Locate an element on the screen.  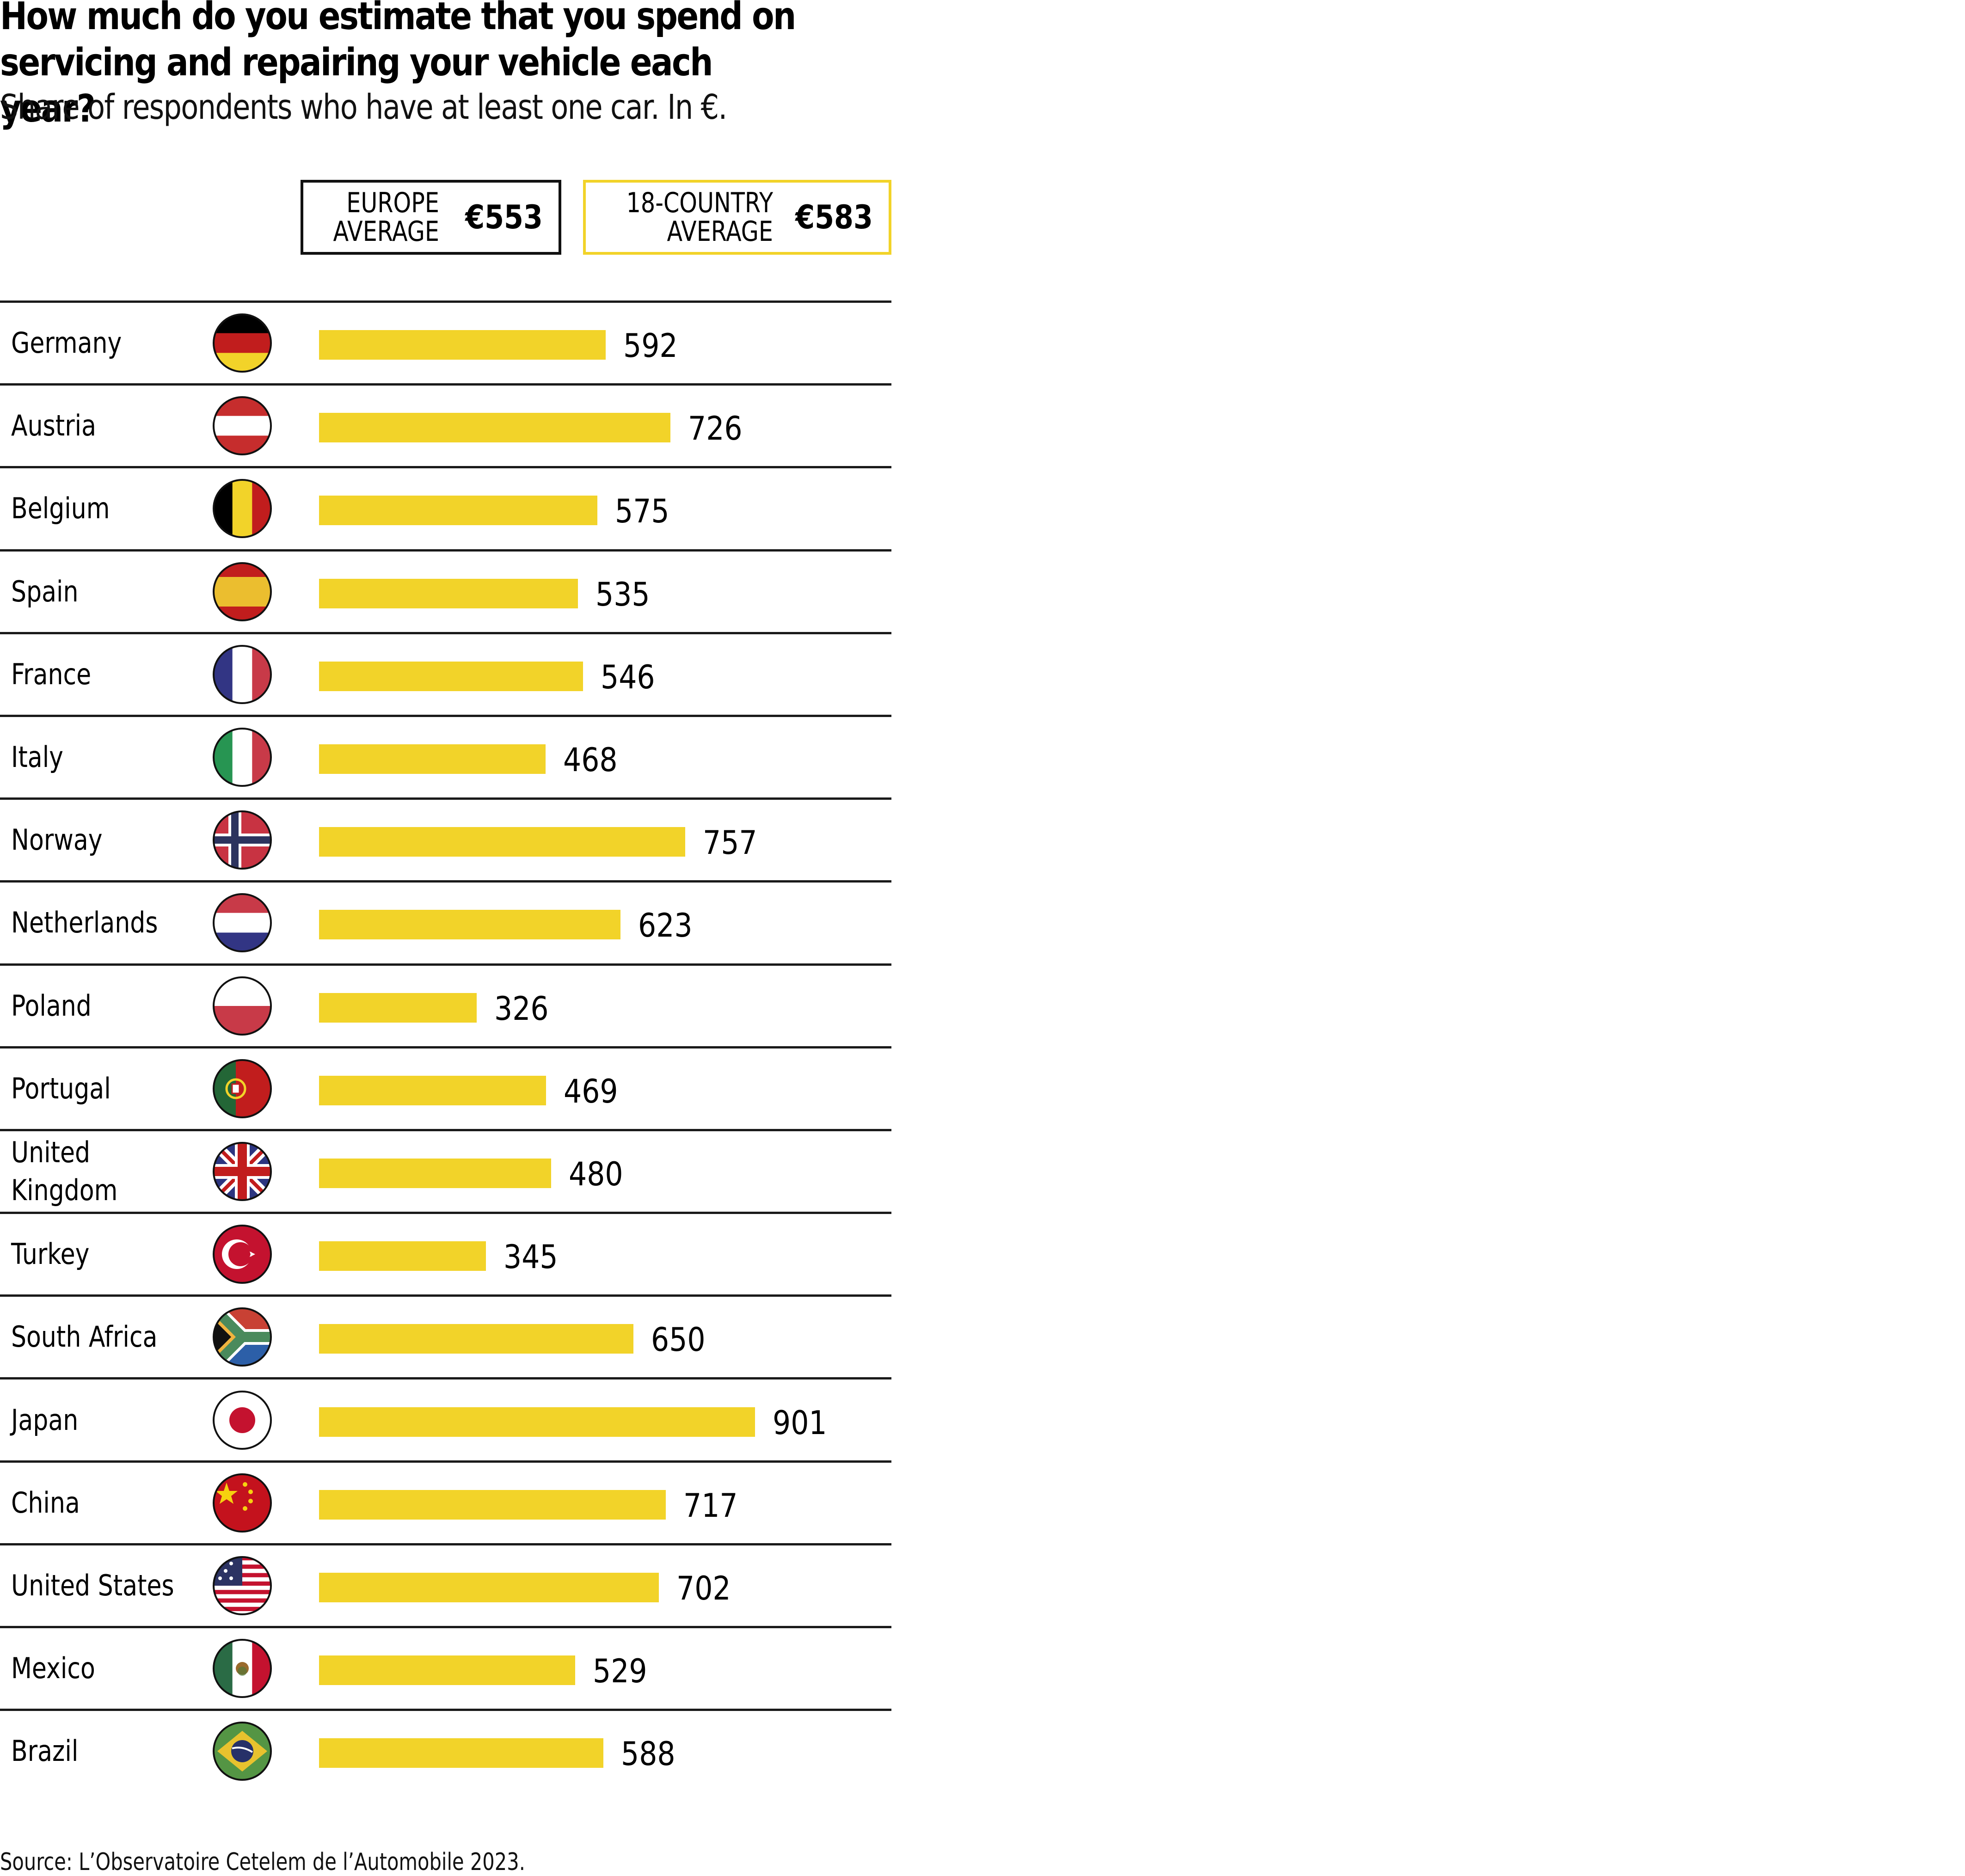
bar-value-label: 575 is located at coordinates (641, 512).